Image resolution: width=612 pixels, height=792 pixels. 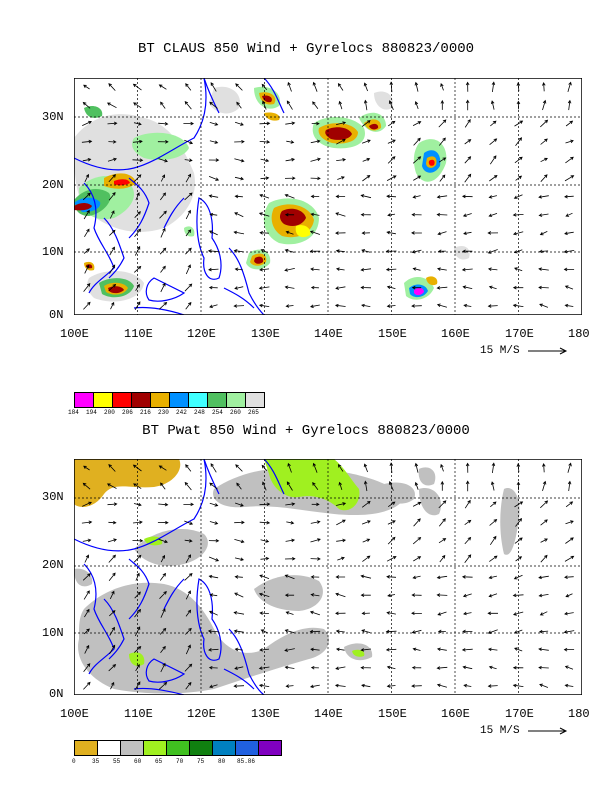 I want to click on panel1-lon-150e: 150E, so click(x=392, y=334).